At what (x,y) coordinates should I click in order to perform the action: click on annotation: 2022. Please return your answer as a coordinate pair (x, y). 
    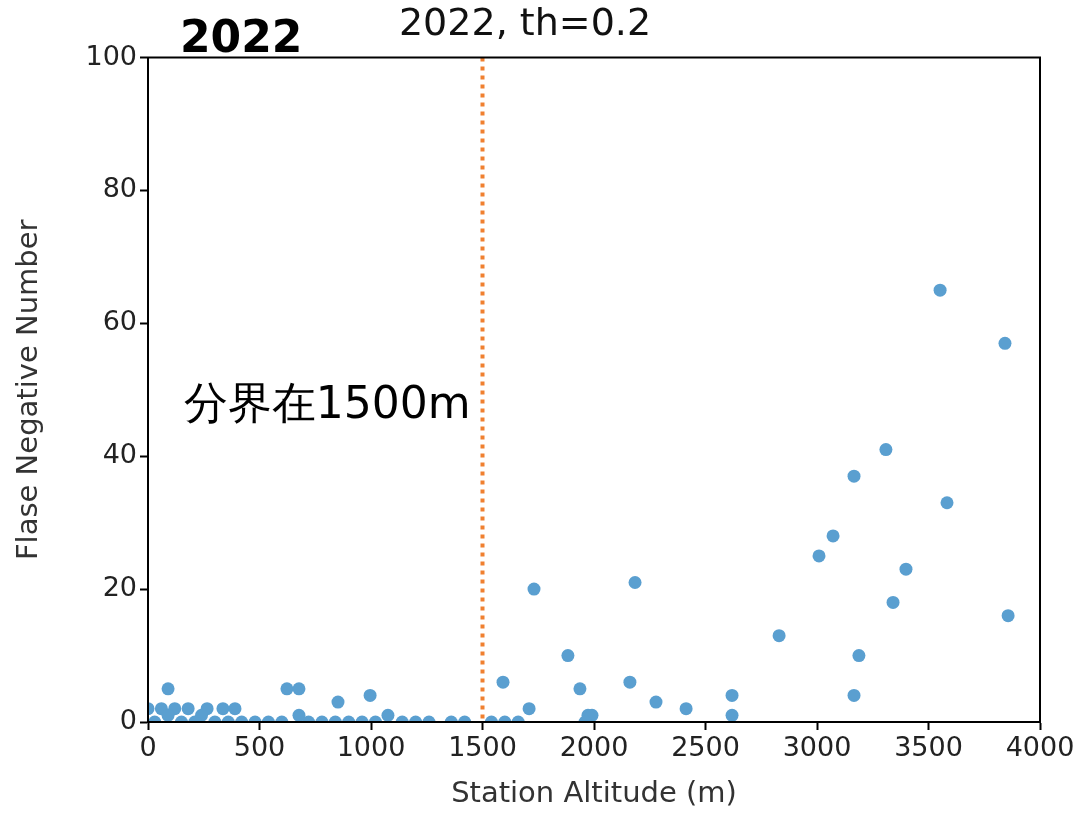
    Looking at the image, I should click on (241, 36).